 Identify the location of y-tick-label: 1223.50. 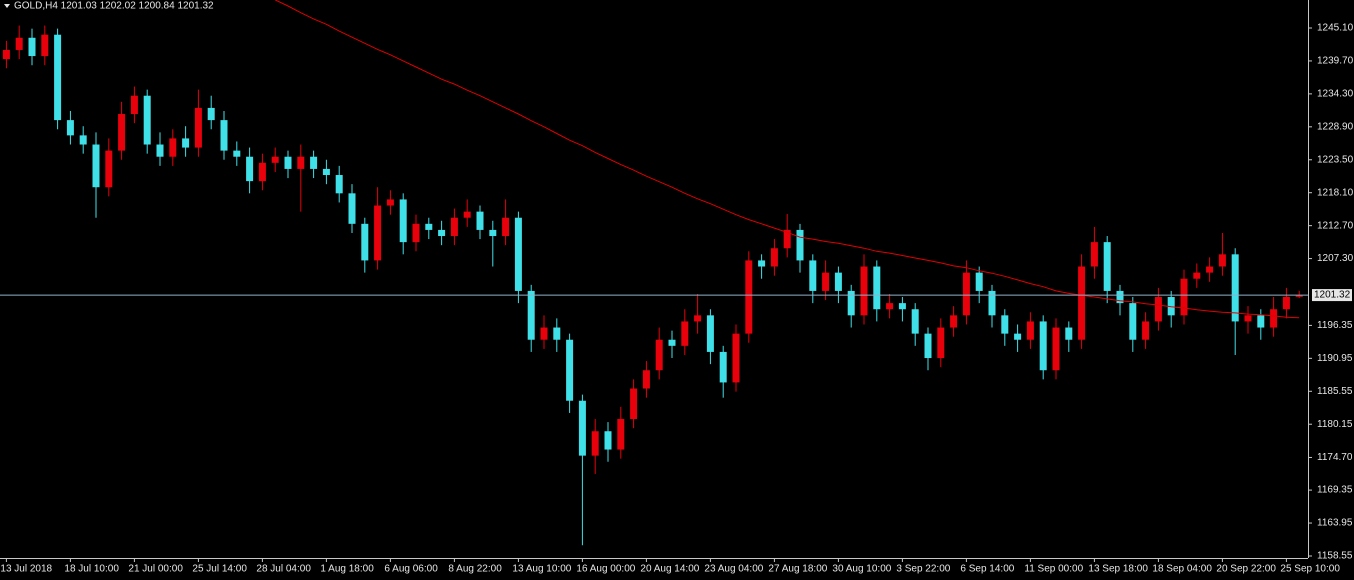
(1335, 159).